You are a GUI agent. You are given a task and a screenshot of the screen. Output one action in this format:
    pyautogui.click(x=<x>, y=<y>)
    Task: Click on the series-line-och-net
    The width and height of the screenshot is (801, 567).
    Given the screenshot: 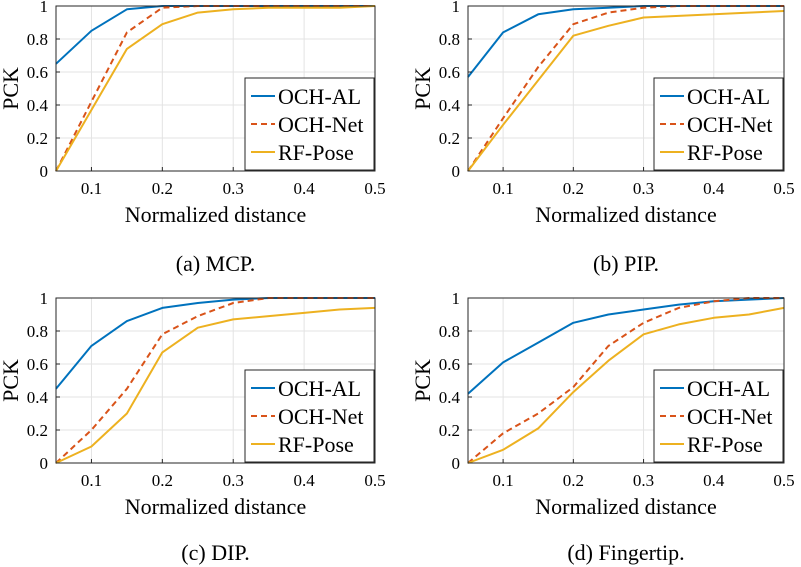 What is the action you would take?
    pyautogui.click(x=625, y=380)
    